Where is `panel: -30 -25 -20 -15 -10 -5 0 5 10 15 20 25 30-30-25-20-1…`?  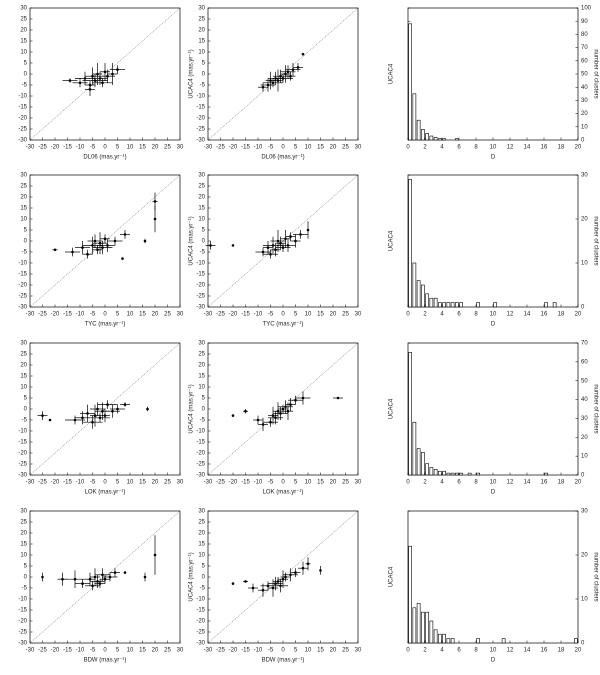
panel: -30 -25 -20 -15 -10 -5 0 5 10 15 20 25 30-30-25-20-1… is located at coordinates (275, 250).